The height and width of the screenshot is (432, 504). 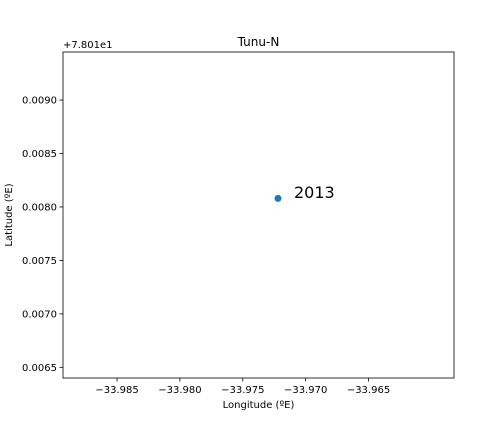 I want to click on data-points: 2013, so click(x=304, y=192).